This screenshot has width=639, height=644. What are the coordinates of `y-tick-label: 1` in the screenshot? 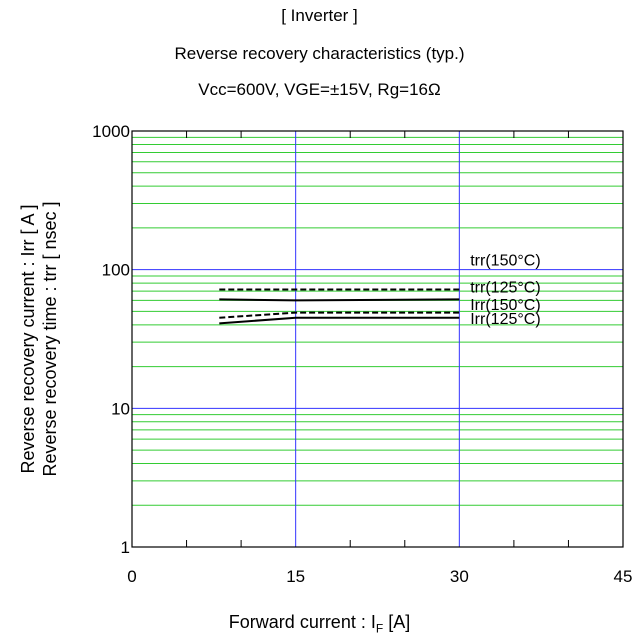 It's located at (125, 547).